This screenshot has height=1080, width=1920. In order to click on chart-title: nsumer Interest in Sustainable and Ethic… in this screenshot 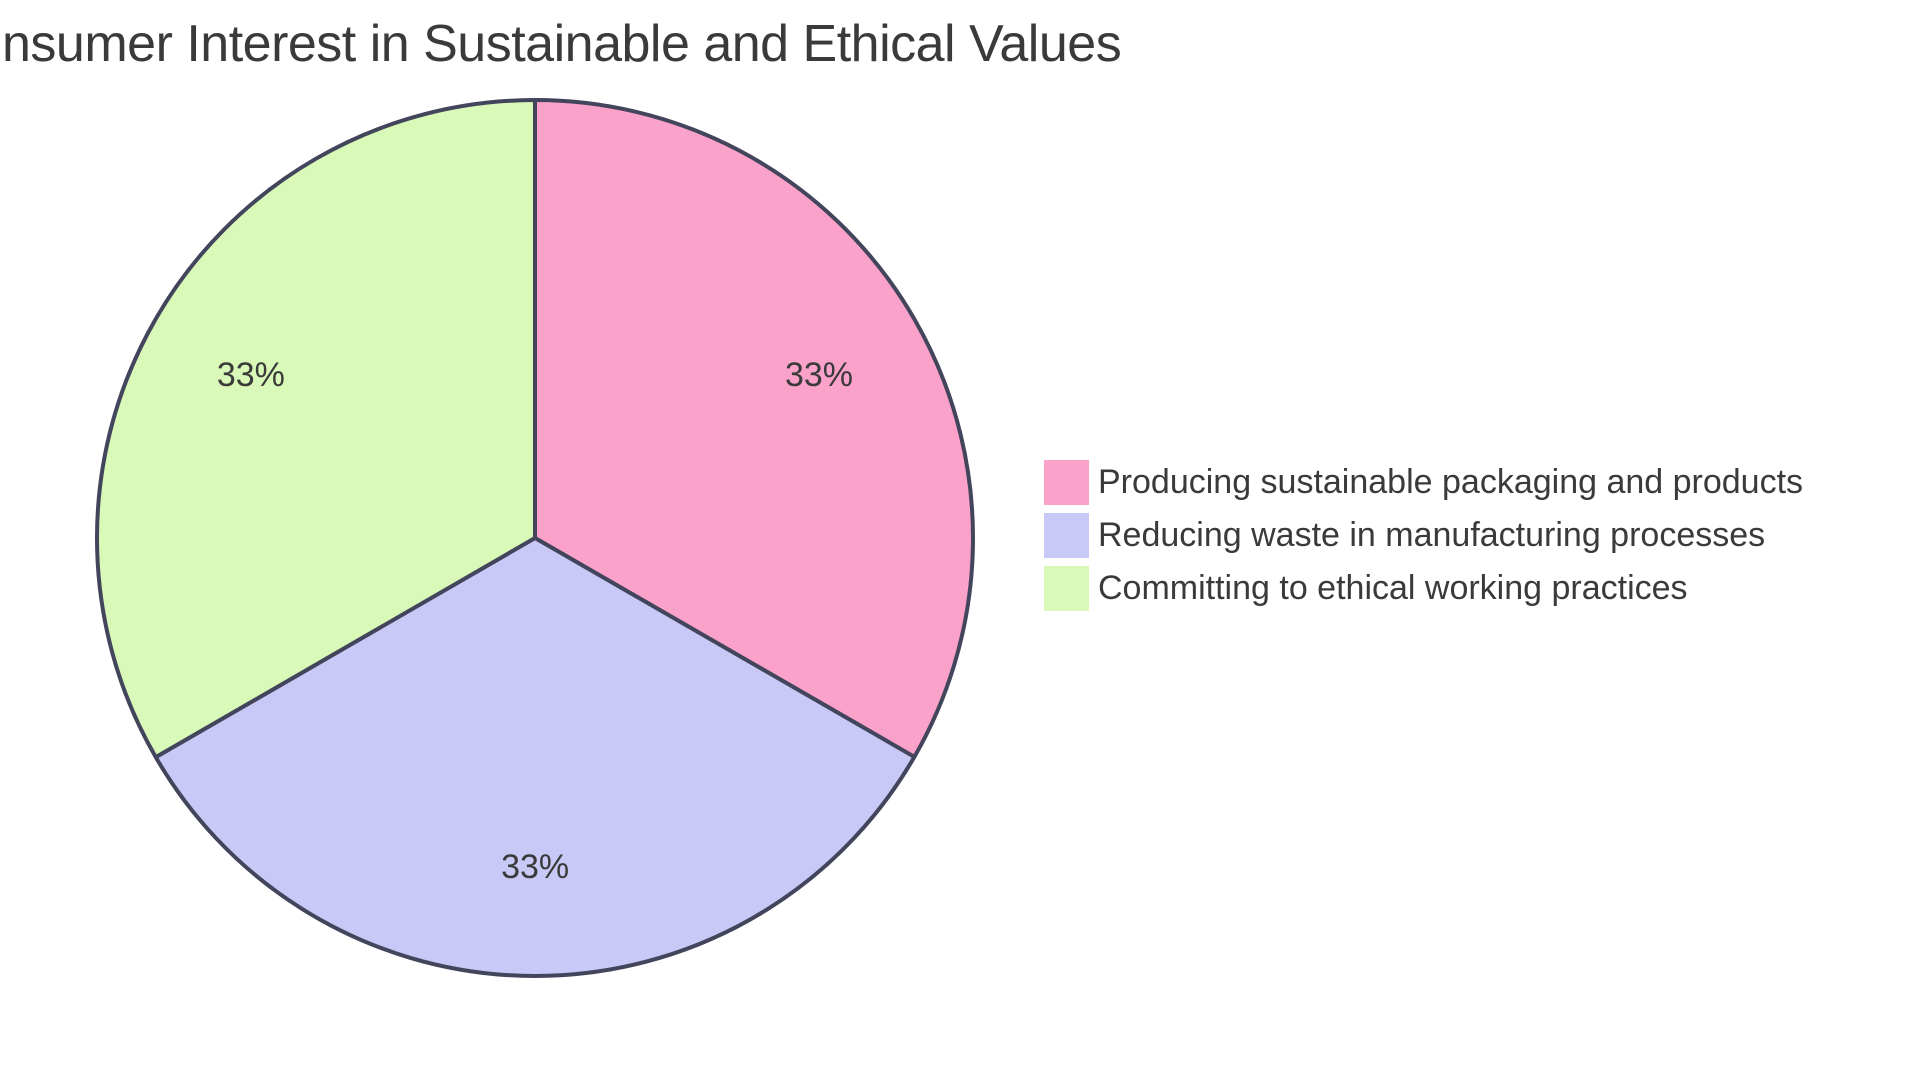, I will do `click(562, 44)`.